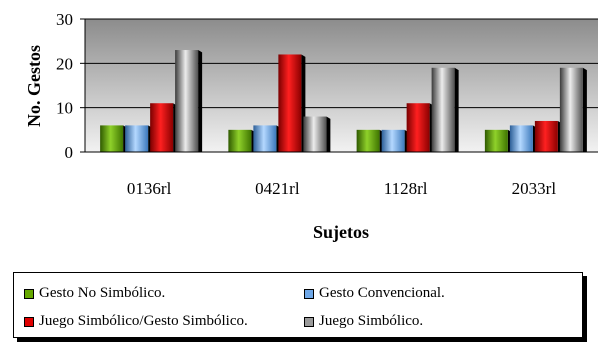 The height and width of the screenshot is (348, 602). What do you see at coordinates (341, 188) in the screenshot?
I see `x-tick-labels: 0136rl 0421rl 1128rl 2033rl` at bounding box center [341, 188].